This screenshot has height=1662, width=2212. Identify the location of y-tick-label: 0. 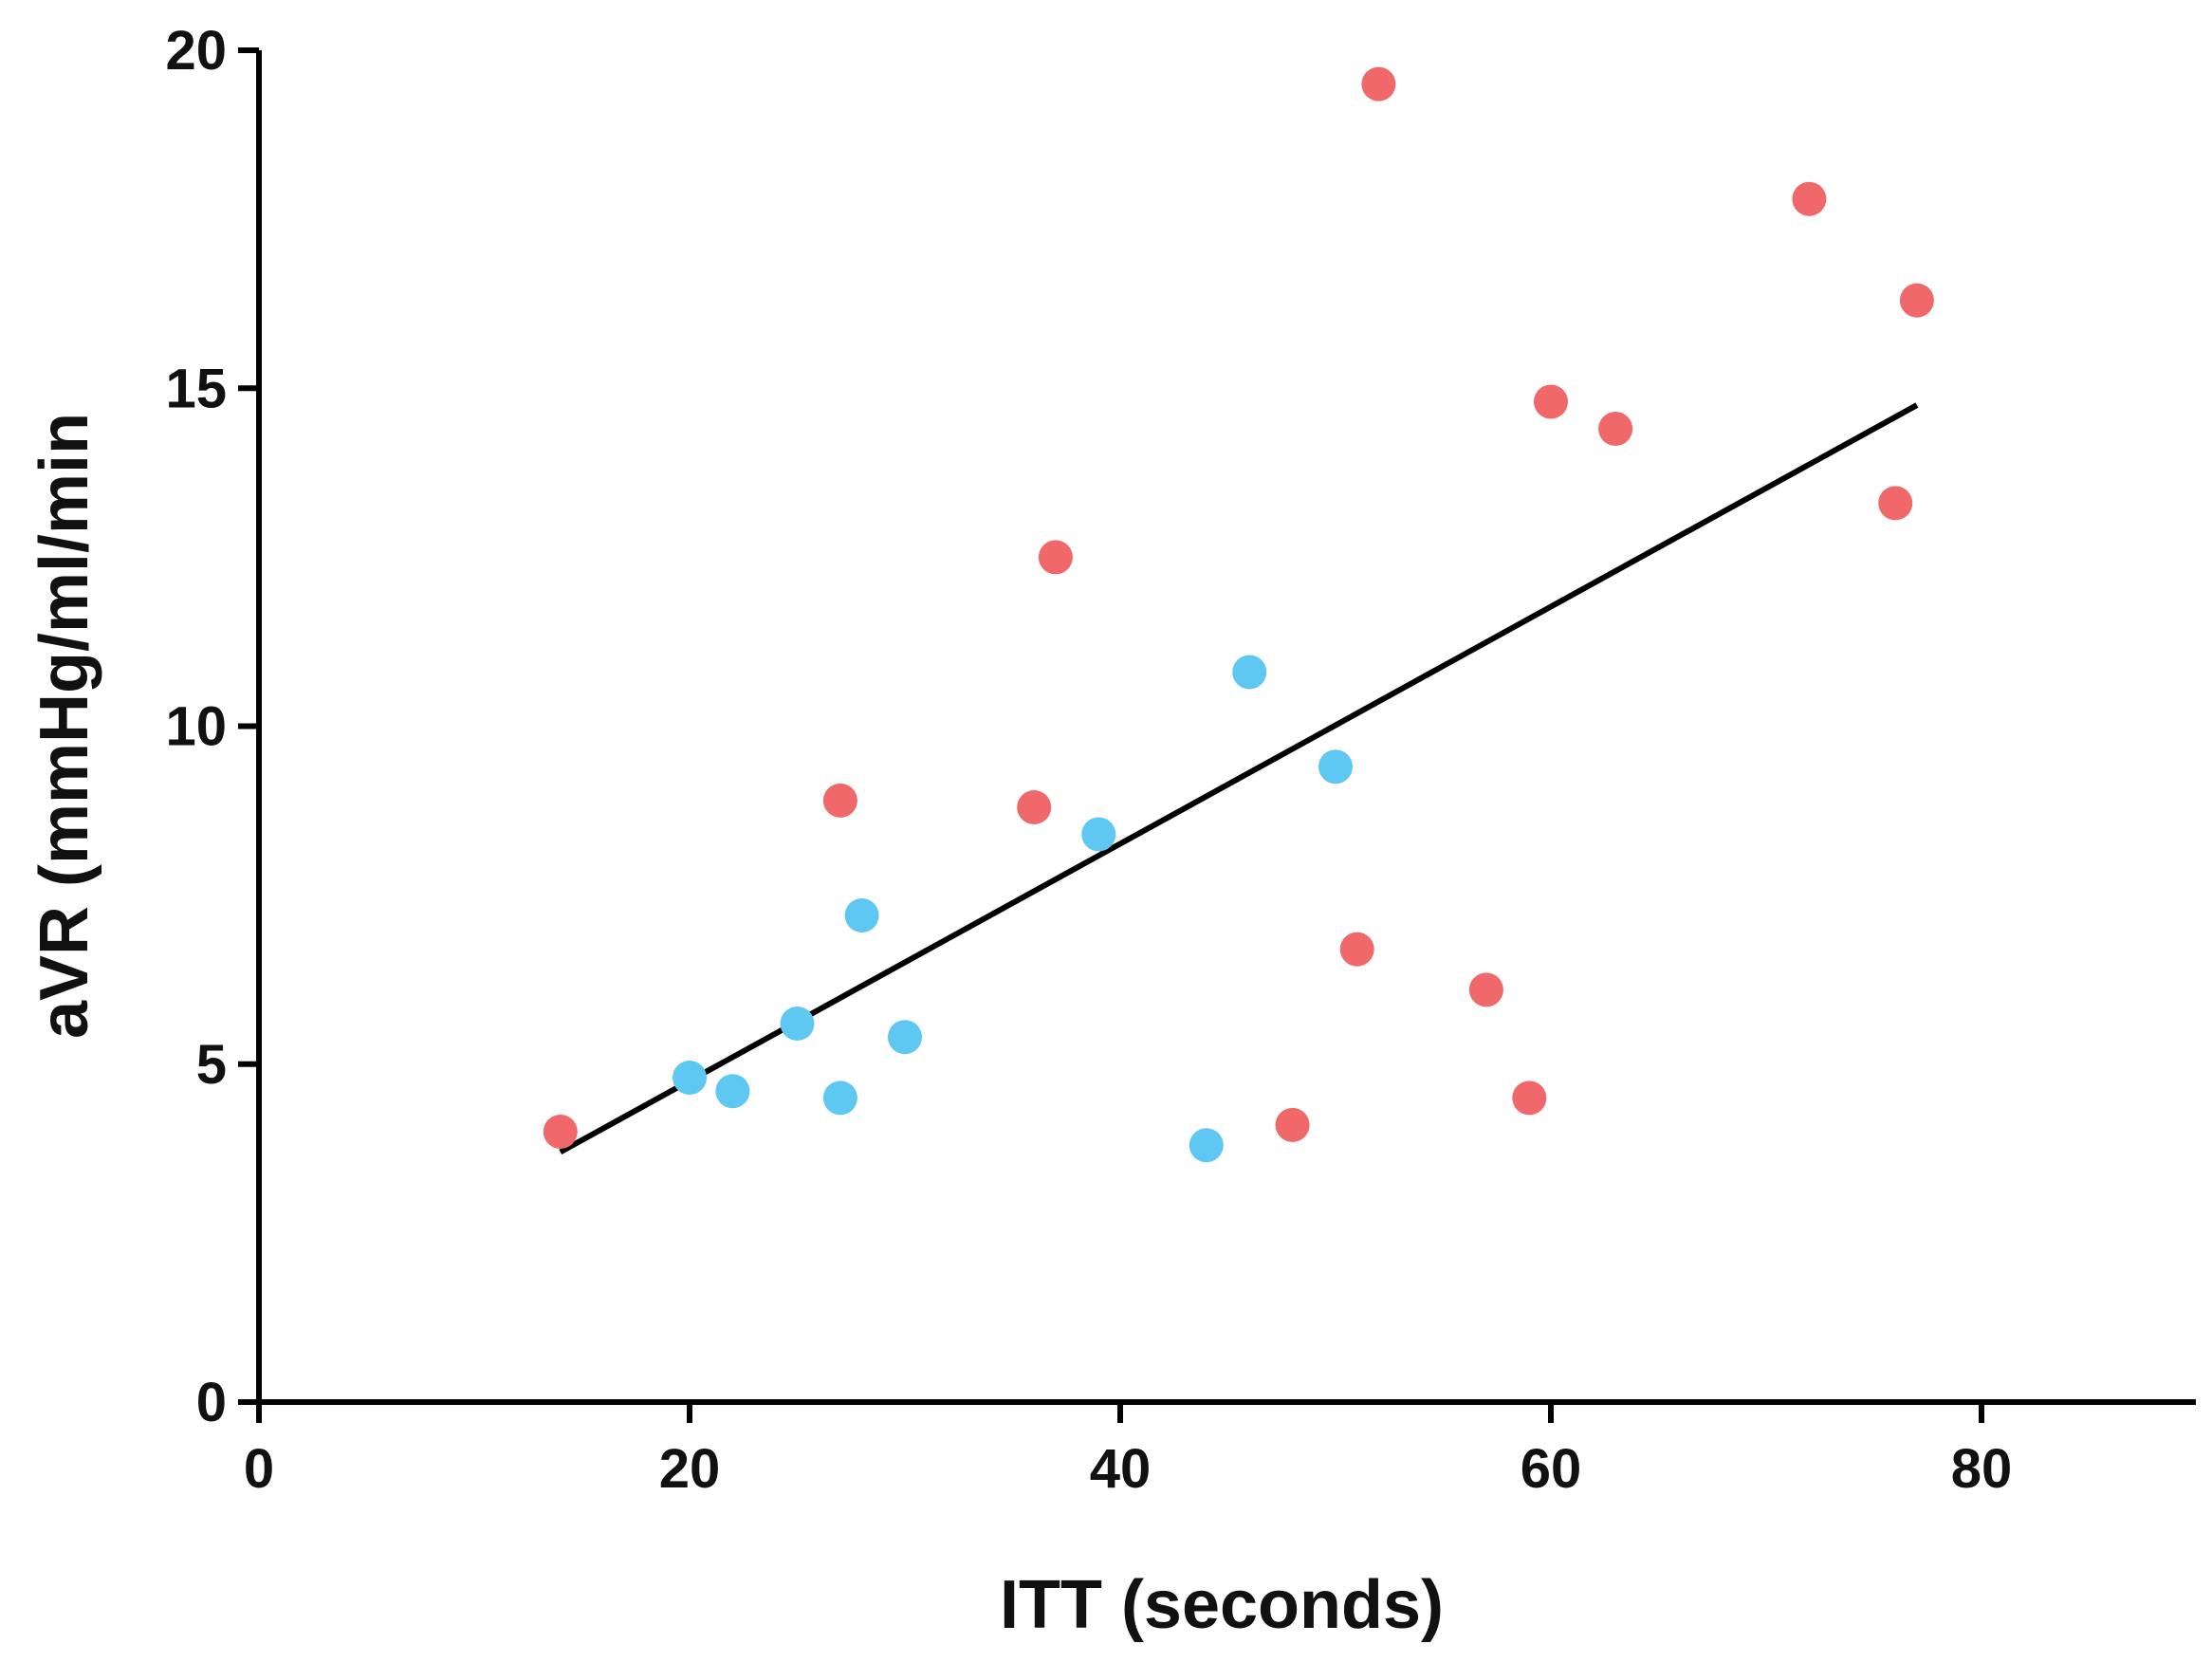
(211, 1402).